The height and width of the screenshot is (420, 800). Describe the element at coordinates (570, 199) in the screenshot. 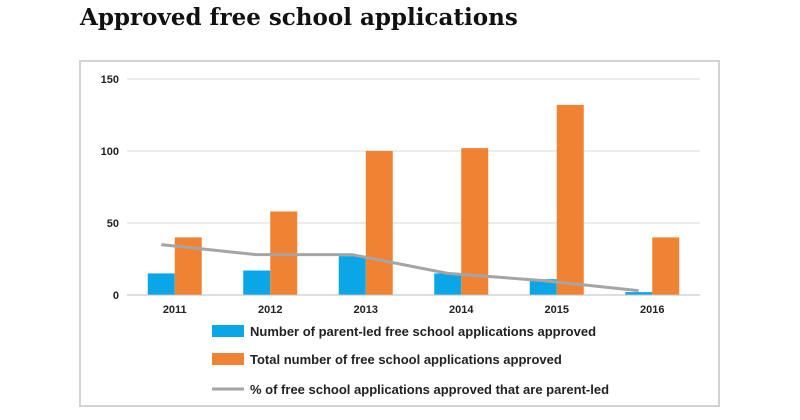

I see `bar-total-2015` at that location.